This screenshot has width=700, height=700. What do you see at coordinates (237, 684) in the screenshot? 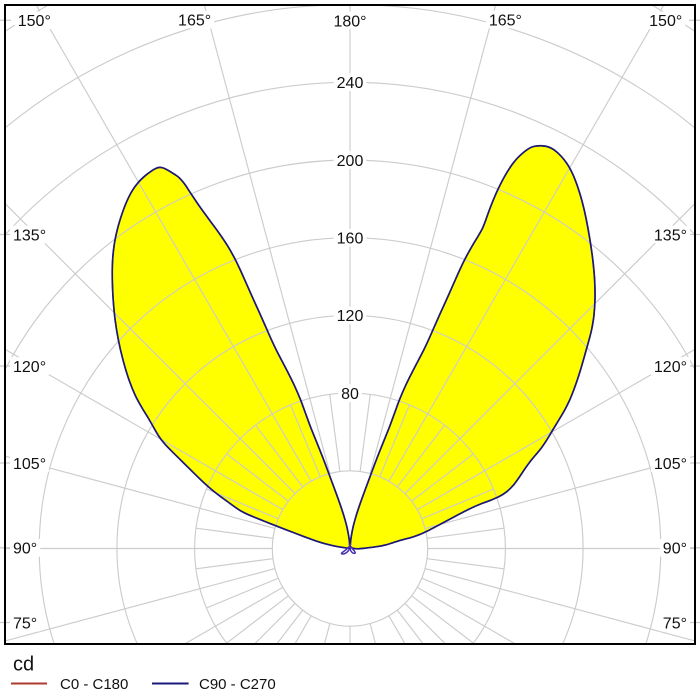
I see `svg-text: C90 - C270` at bounding box center [237, 684].